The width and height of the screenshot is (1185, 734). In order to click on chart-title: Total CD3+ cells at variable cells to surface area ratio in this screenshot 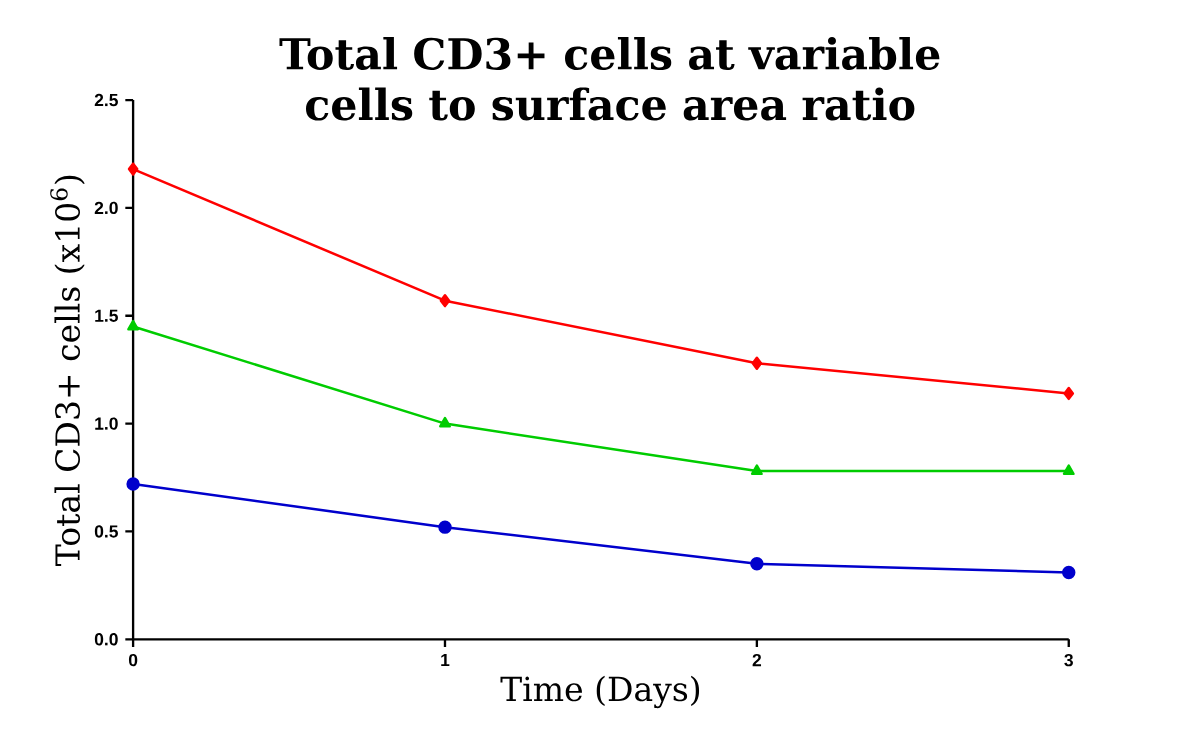, I will do `click(609, 79)`.